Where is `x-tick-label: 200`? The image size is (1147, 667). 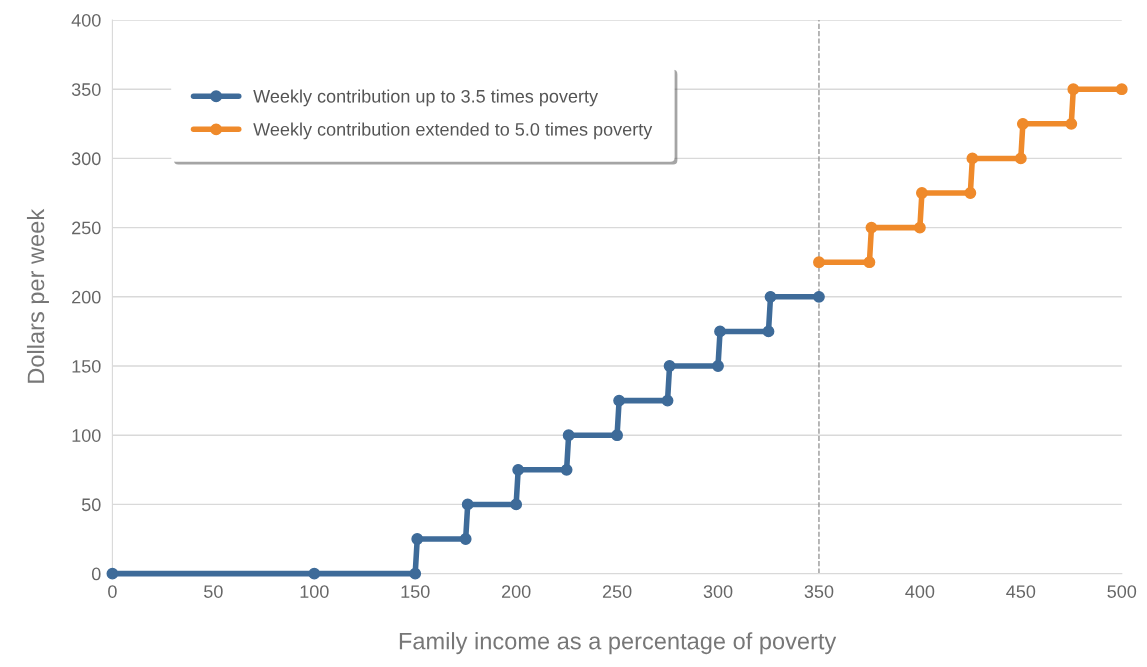 x-tick-label: 200 is located at coordinates (516, 591).